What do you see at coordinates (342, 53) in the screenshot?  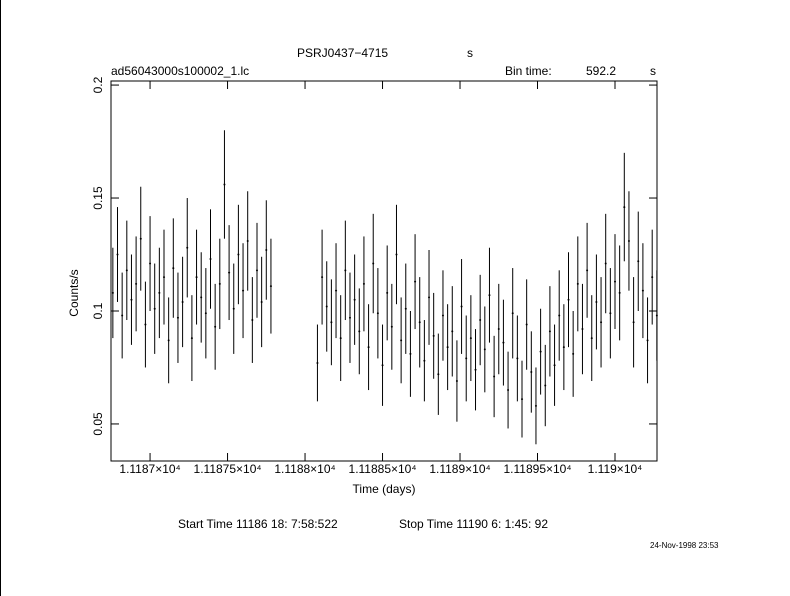 I see `chart-title: PSRJ0437−4715` at bounding box center [342, 53].